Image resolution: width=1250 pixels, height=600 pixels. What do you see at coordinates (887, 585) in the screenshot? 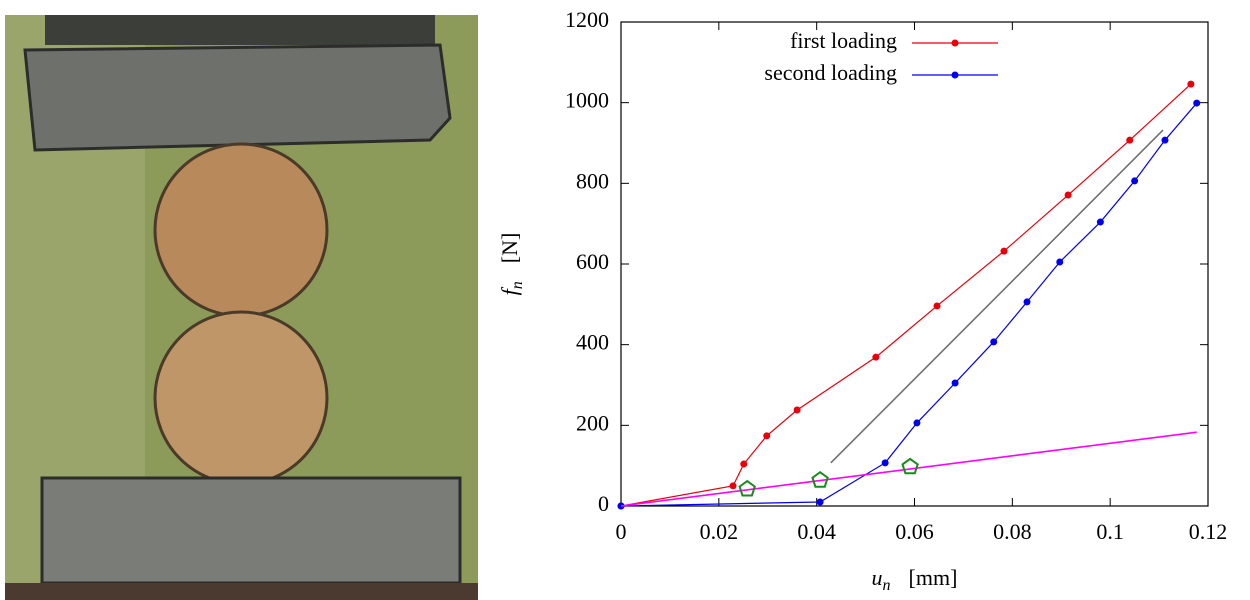
I see `x-axis-label-subscript: n` at bounding box center [887, 585].